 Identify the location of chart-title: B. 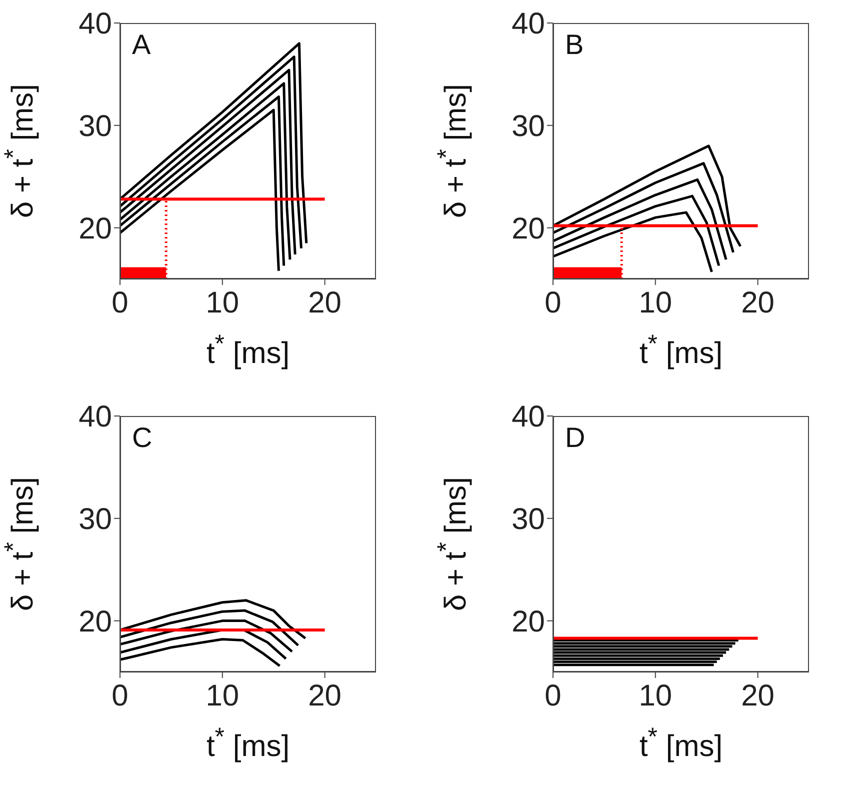
(574, 45).